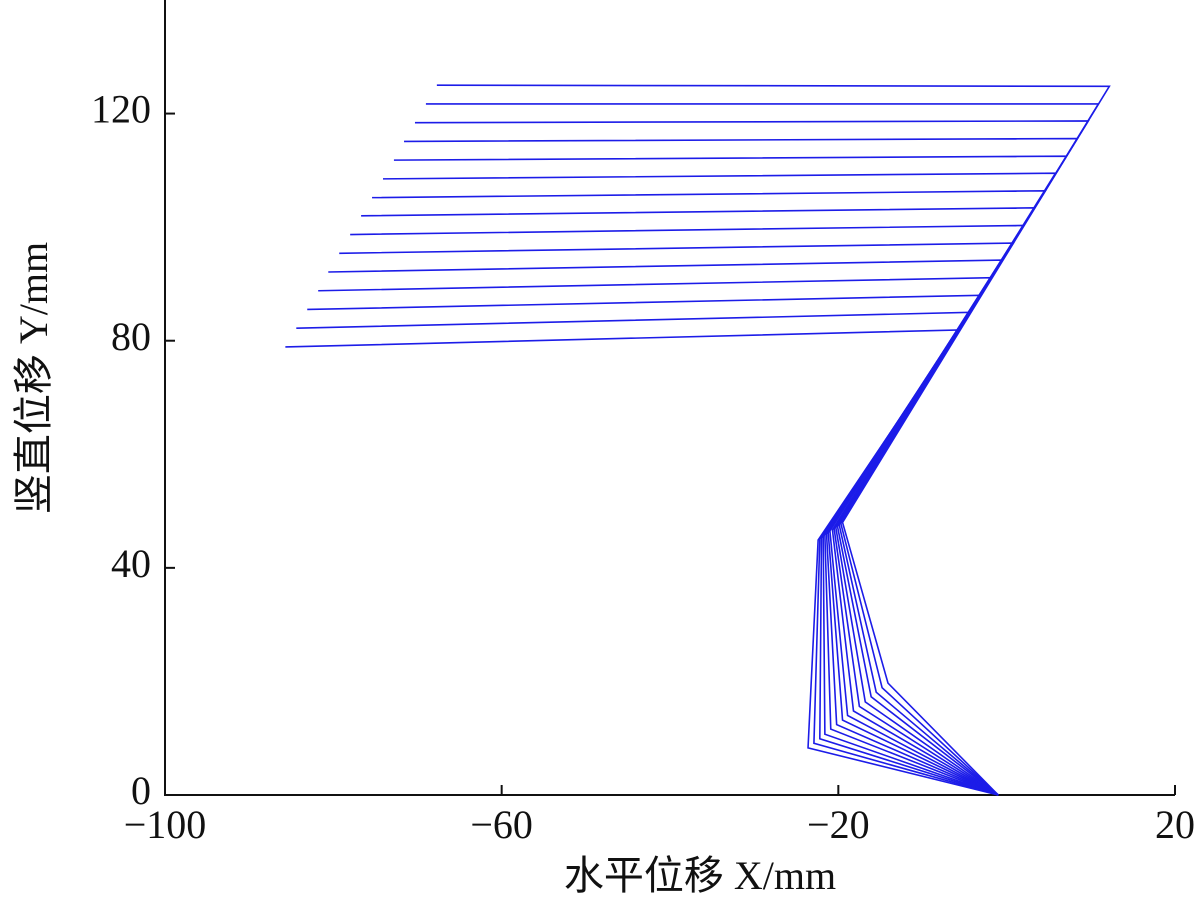  Describe the element at coordinates (121, 109) in the screenshot. I see `y-tick-label: 120` at that location.